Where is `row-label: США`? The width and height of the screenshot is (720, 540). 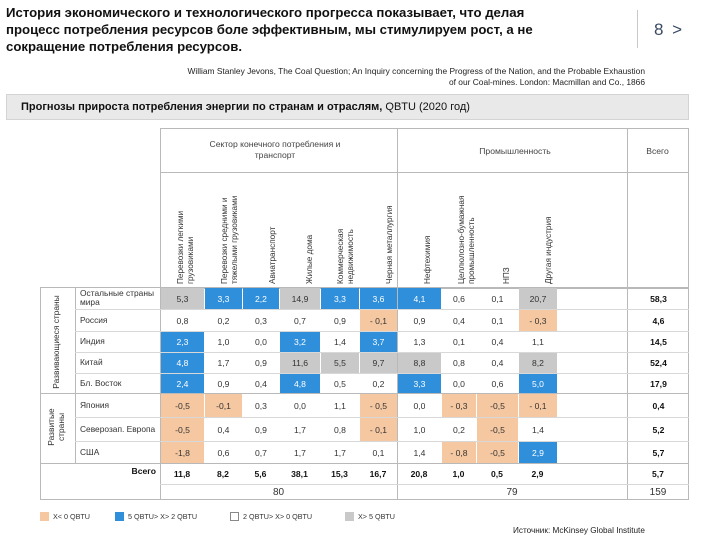 row-label: США is located at coordinates (90, 451).